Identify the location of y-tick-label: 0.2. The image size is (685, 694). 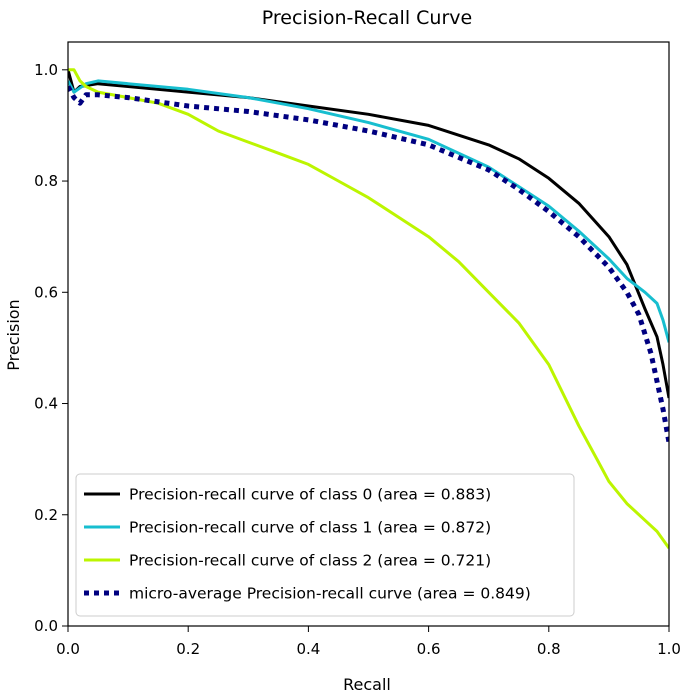
(46, 515).